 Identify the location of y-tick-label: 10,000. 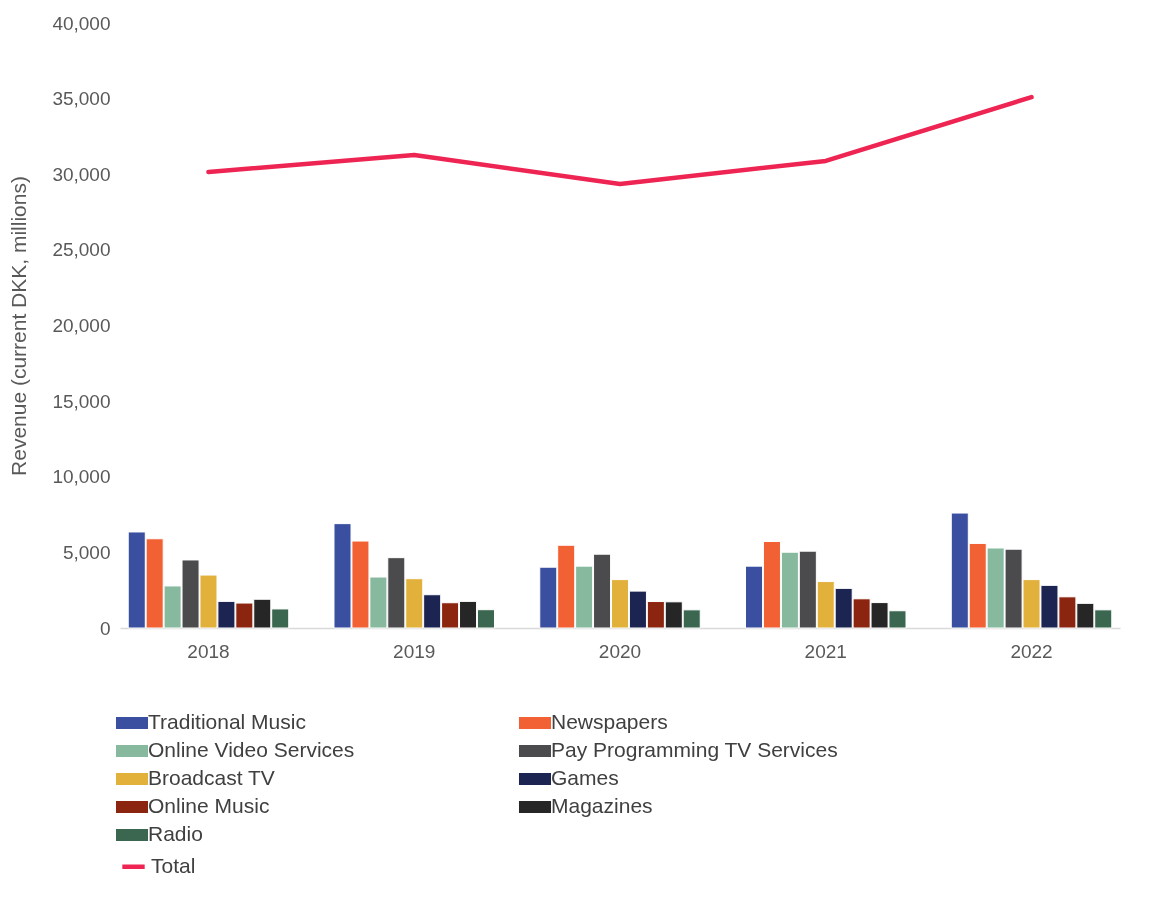
(81, 477).